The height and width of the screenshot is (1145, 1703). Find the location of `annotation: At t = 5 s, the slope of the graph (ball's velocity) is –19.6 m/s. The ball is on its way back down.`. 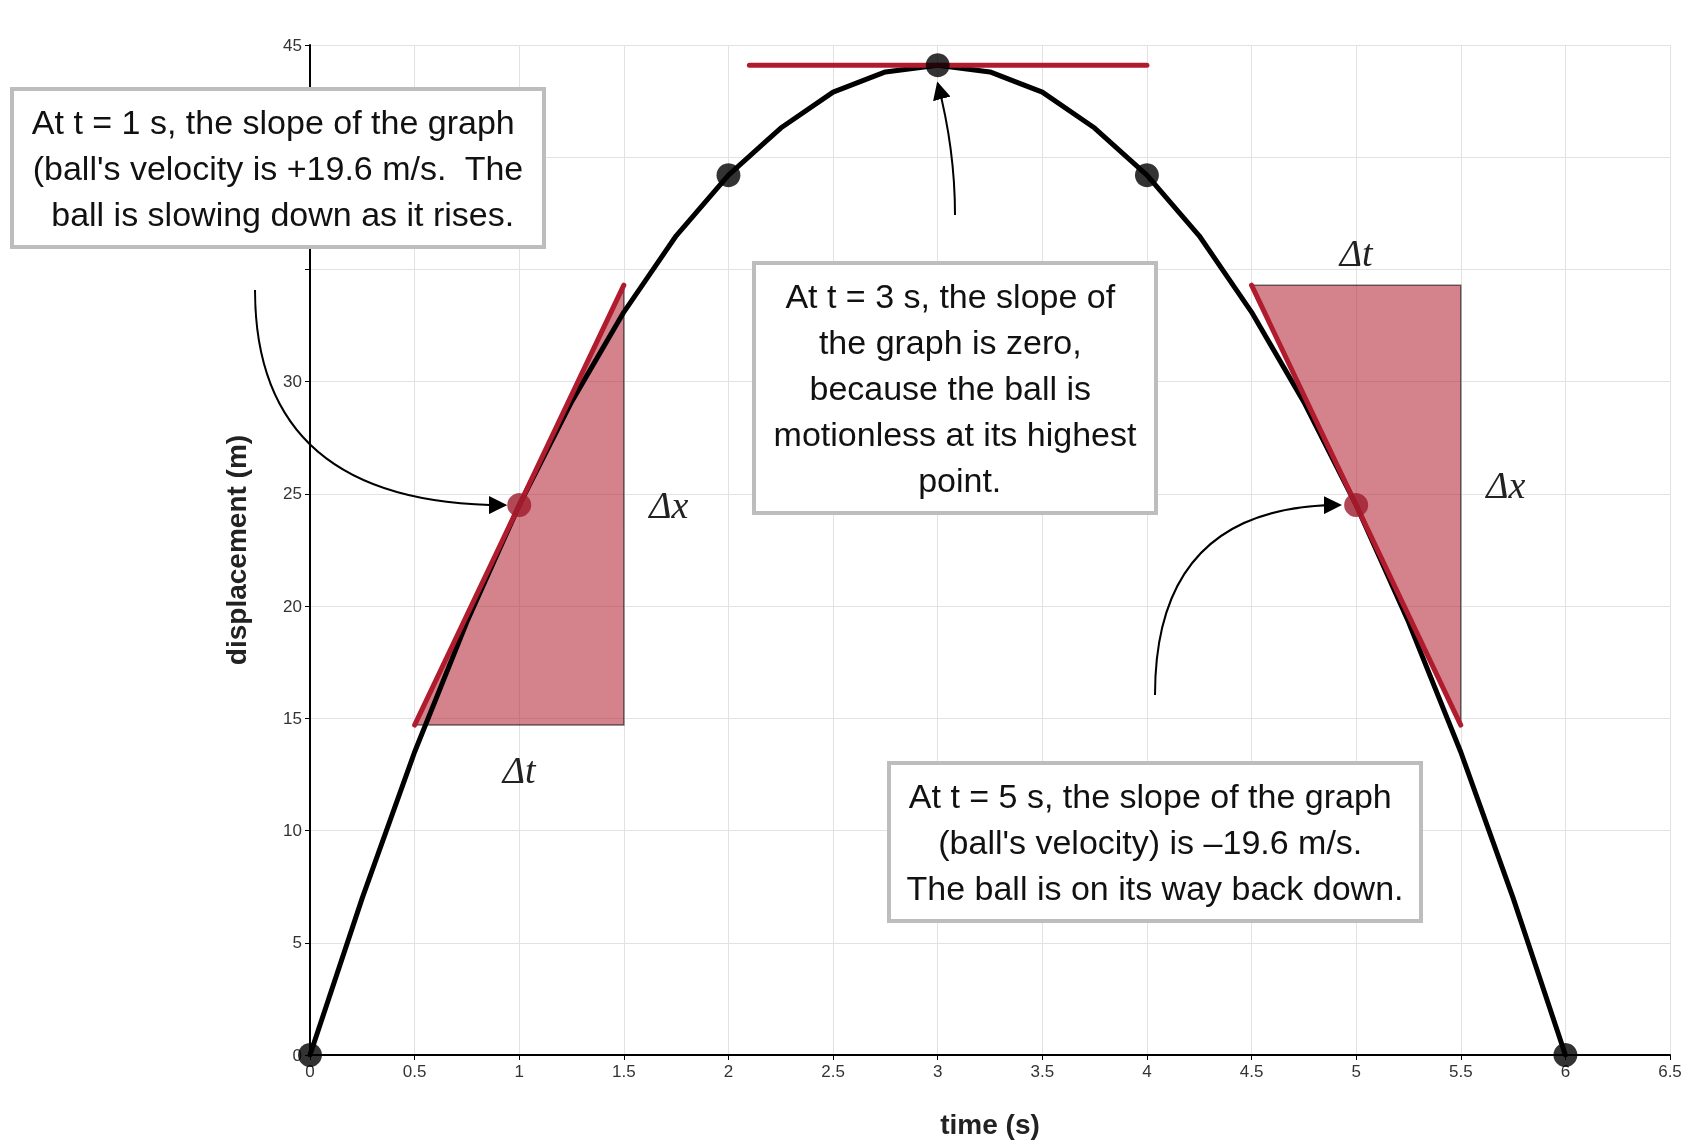

annotation: At t = 5 s, the slope of the graph (ball's velocity) is –19.6 m/s. The ball is on its way back down. is located at coordinates (1155, 842).